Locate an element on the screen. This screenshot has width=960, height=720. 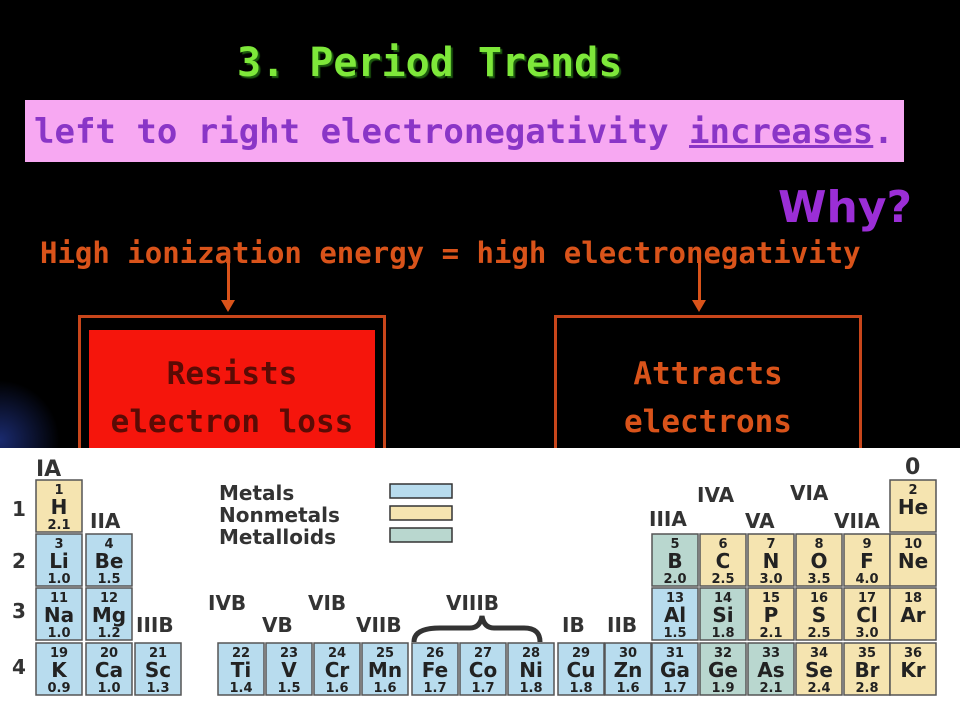
group-label-VIIB: VIIB is located at coordinates (379, 625).